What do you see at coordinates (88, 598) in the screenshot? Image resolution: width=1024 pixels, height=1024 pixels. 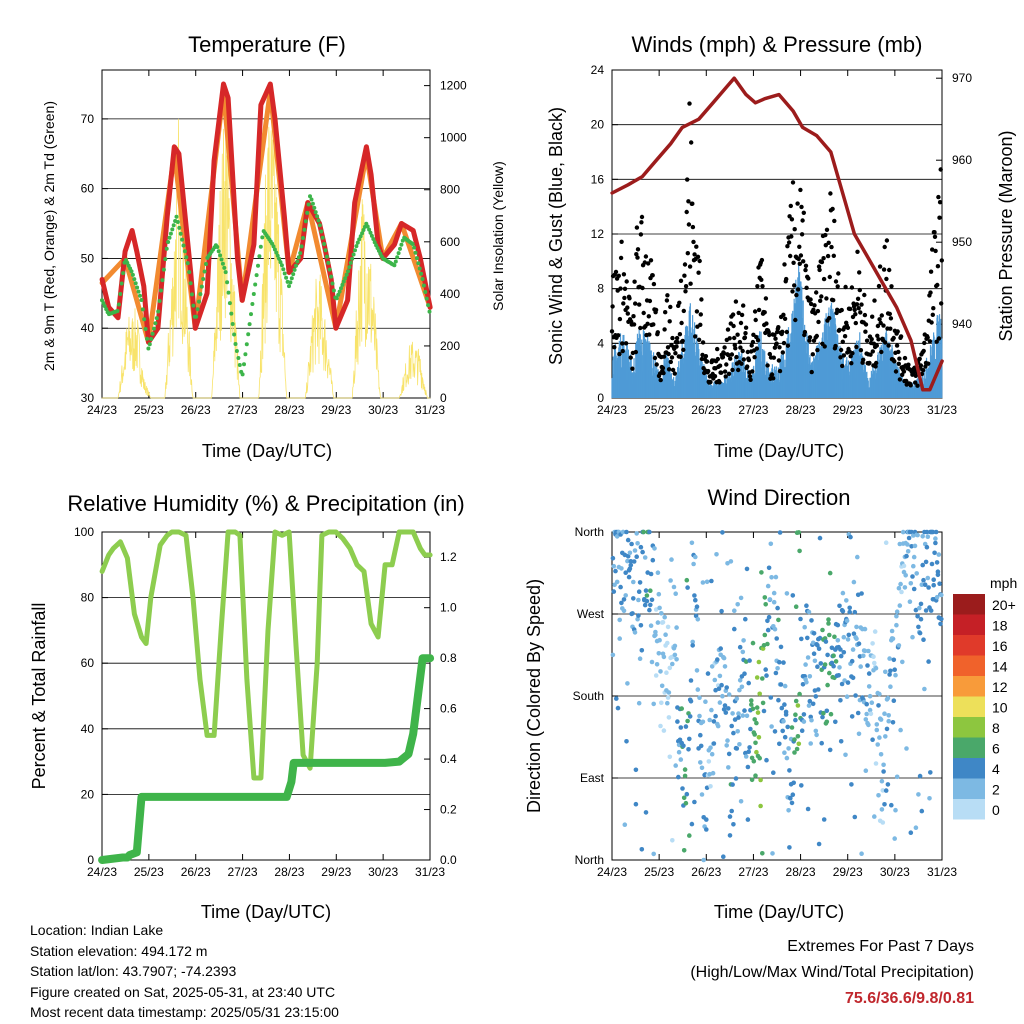 I see `y-tick-label: 80` at bounding box center [88, 598].